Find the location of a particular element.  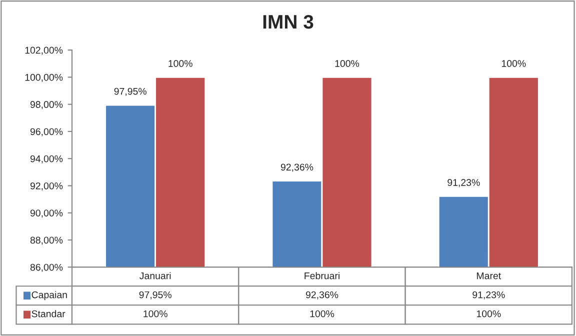

text: 92,36% is located at coordinates (297, 168).